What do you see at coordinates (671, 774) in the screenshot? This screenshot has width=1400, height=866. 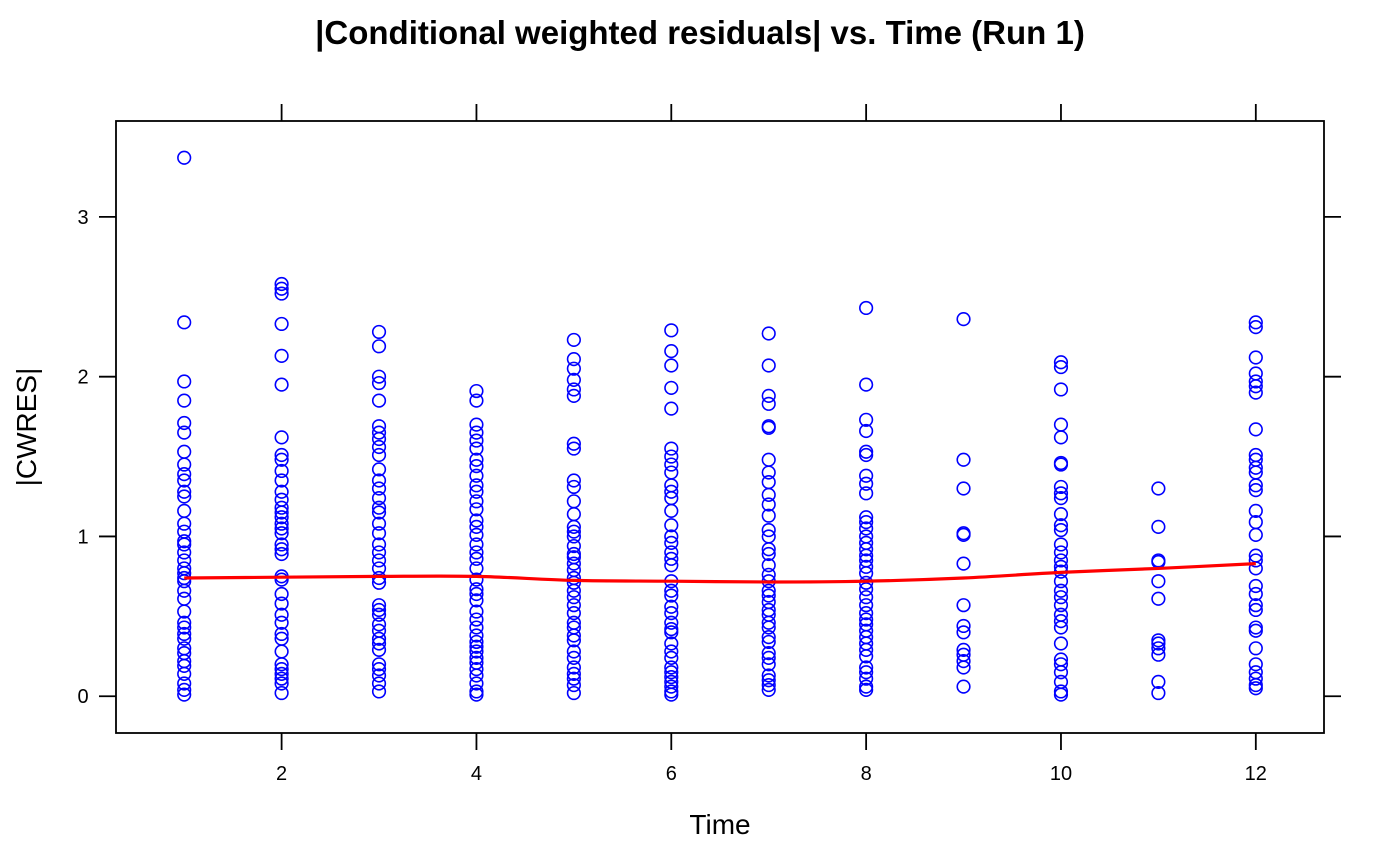 I see `x-tick-label: 6` at bounding box center [671, 774].